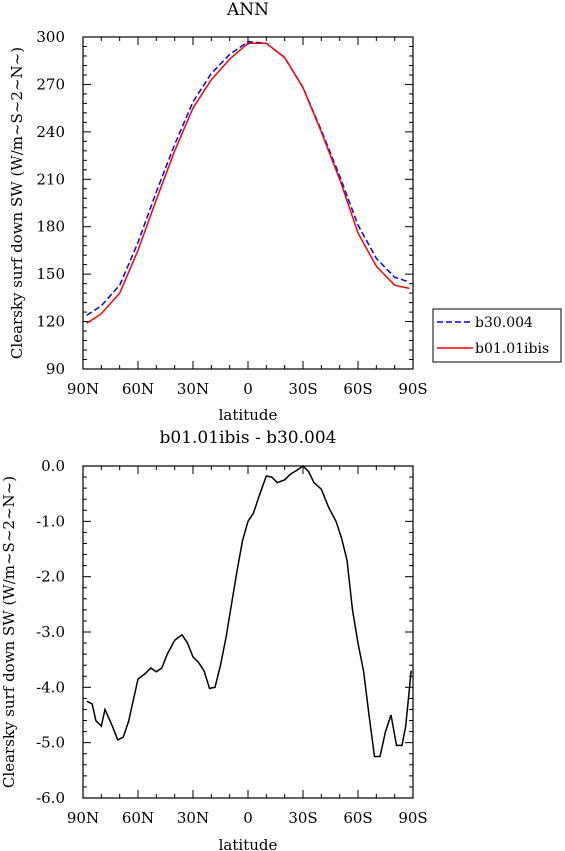 The width and height of the screenshot is (565, 851). Describe the element at coordinates (50, 798) in the screenshot. I see `y-tick-label: -6.0` at that location.